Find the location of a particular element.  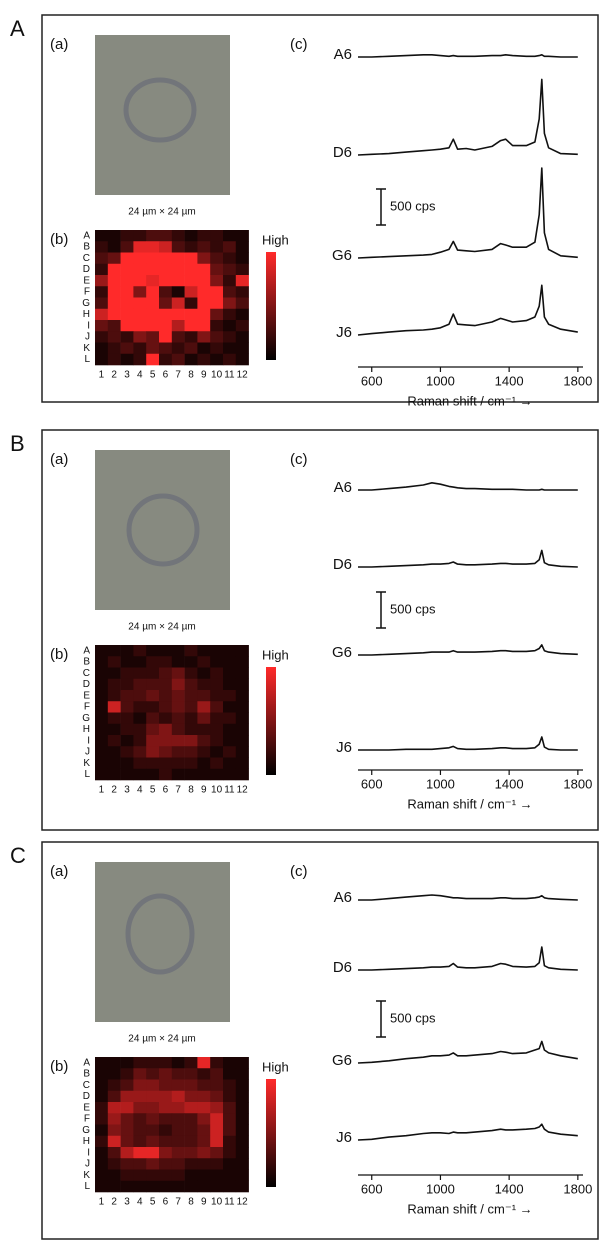

row-label: H is located at coordinates (86, 314).